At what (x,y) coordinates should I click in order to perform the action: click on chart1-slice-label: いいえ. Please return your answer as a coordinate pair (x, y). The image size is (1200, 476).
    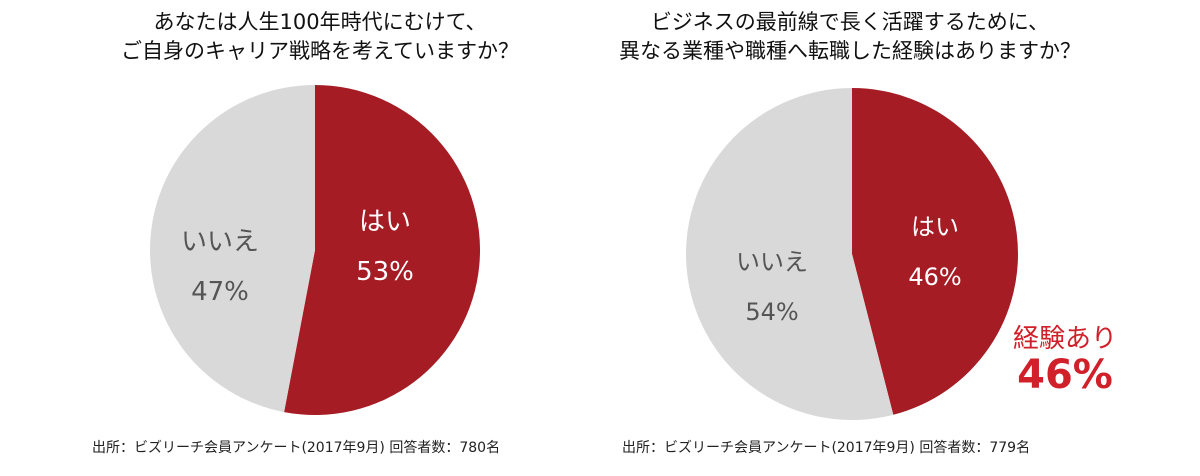
    Looking at the image, I should click on (220, 242).